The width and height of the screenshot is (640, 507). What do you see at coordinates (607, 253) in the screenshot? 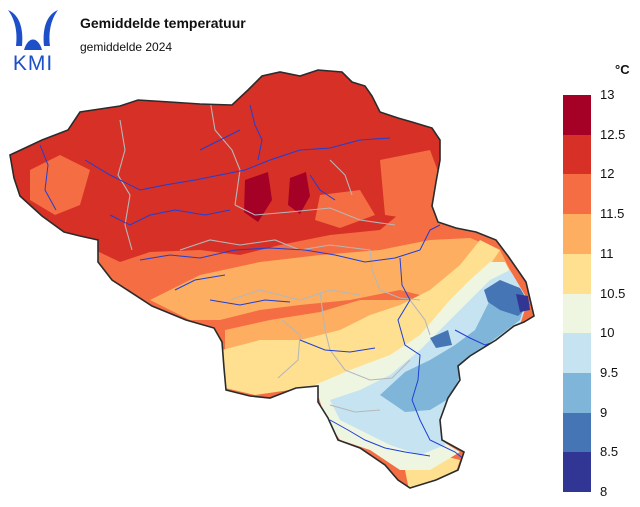
I see `legend-tick-label: 11` at bounding box center [607, 253].